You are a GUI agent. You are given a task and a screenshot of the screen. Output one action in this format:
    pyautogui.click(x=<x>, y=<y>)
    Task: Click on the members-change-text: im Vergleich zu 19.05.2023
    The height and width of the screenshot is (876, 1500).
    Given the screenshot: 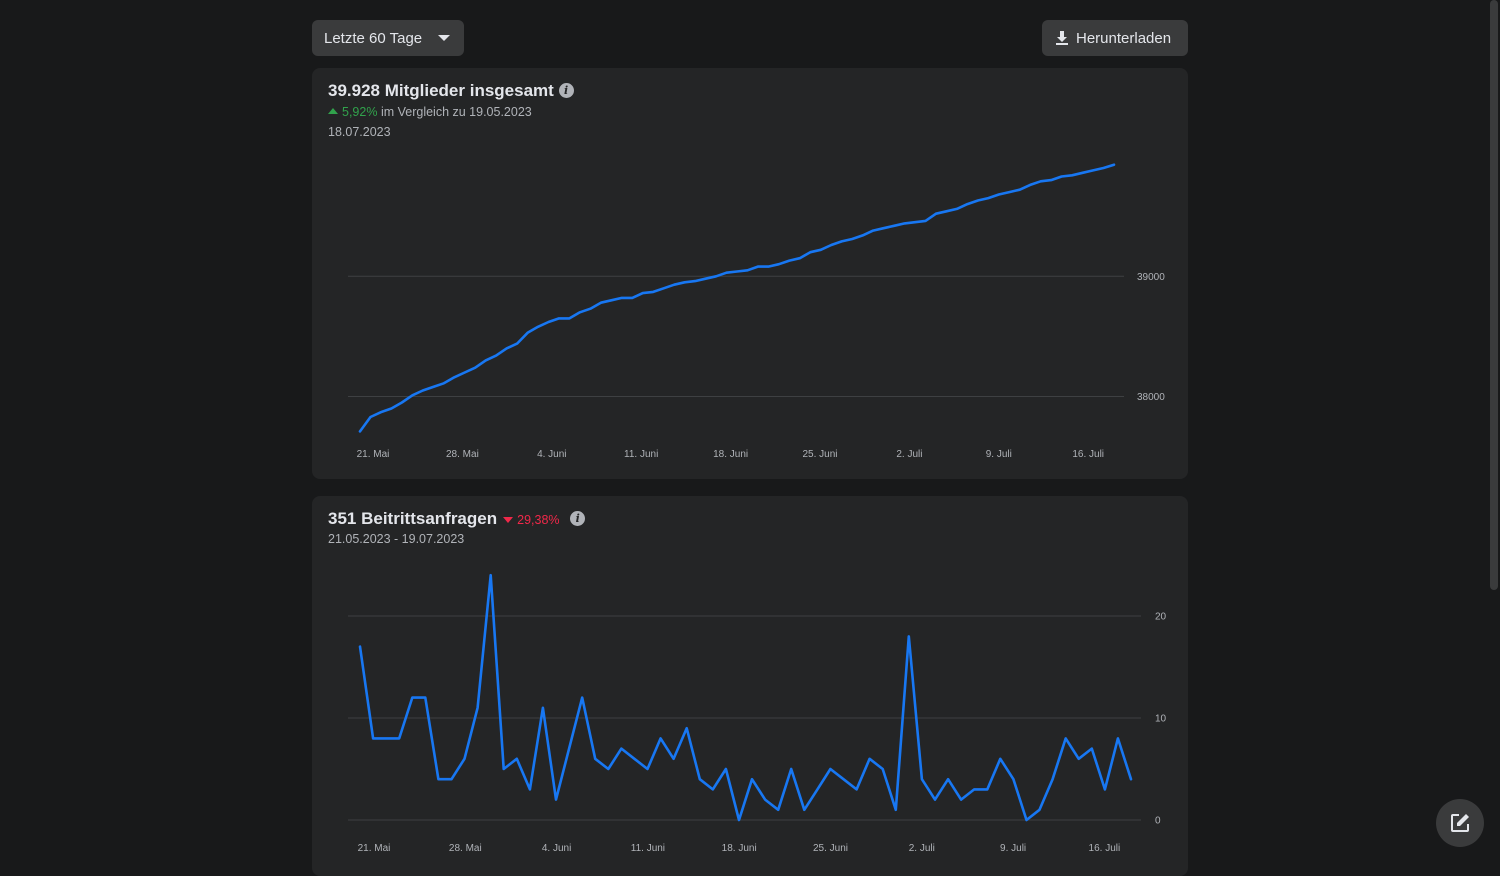 What is the action you would take?
    pyautogui.click(x=456, y=112)
    